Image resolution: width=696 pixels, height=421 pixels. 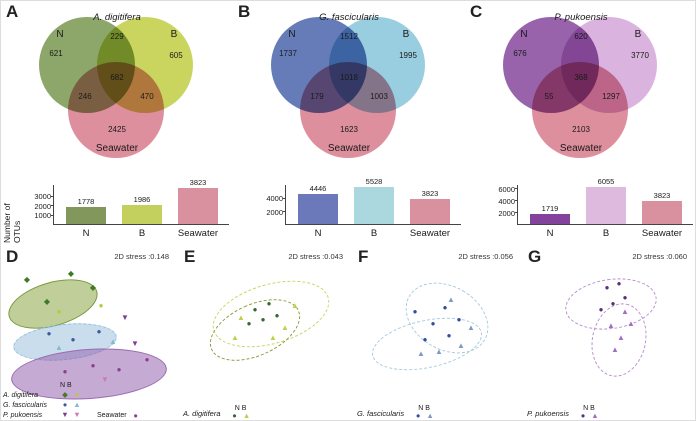 What do you see at coordinates (90, 331) in the screenshot?
I see `nmds-plot: ◆ ◆ ◆ ◆ ● ● ● ● ● ▲ ▲ ▼ ▼ ▼ ● ● ● ●` at bounding box center [90, 331].